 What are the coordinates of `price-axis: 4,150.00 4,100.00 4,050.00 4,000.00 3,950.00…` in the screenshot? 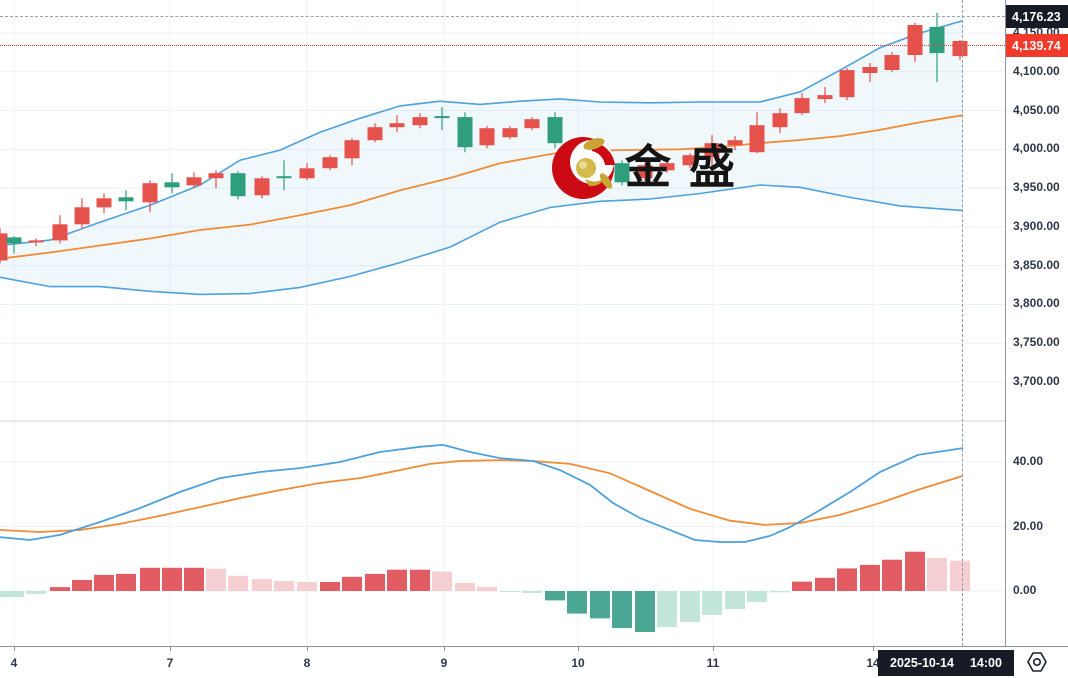 It's located at (1036, 323).